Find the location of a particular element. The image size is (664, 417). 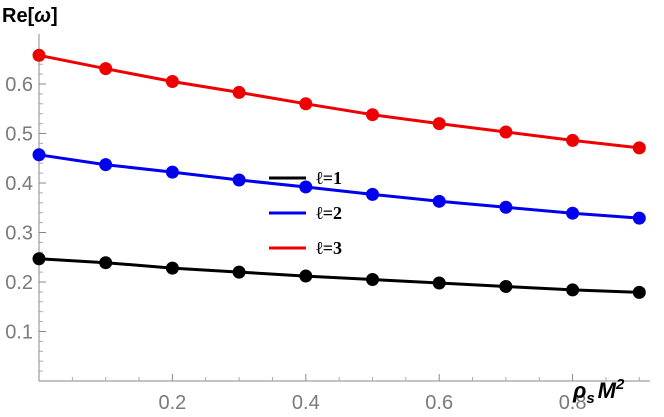

y-tick-label: 0.6 is located at coordinates (19, 85).